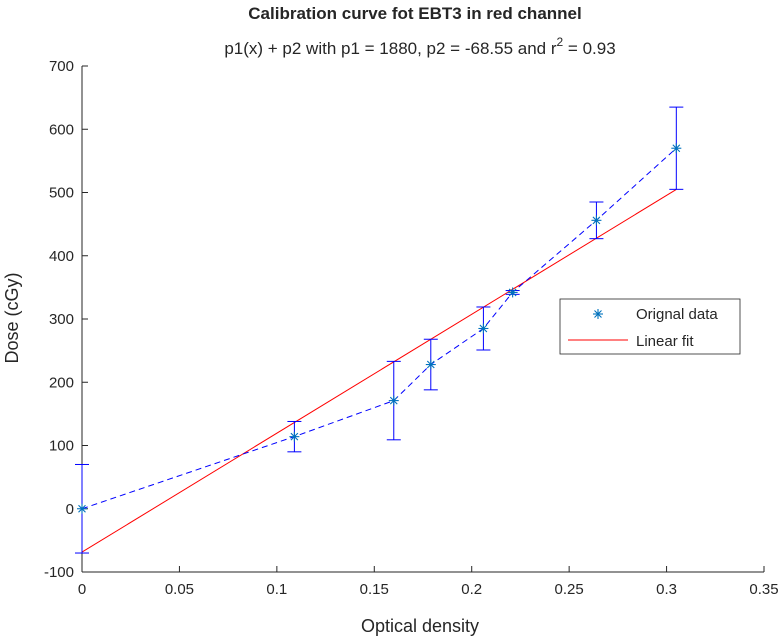 This screenshot has height=639, width=781. Describe the element at coordinates (61, 129) in the screenshot. I see `y-tick-label: 600` at that location.